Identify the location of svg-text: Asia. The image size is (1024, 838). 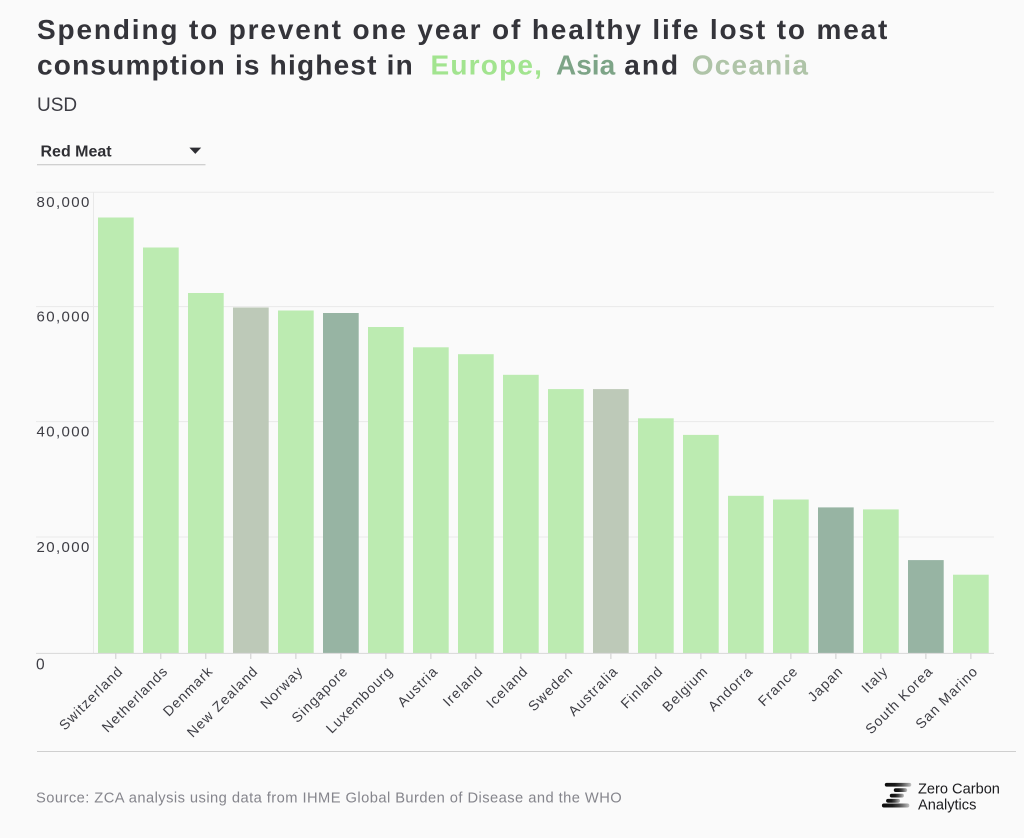
(586, 65).